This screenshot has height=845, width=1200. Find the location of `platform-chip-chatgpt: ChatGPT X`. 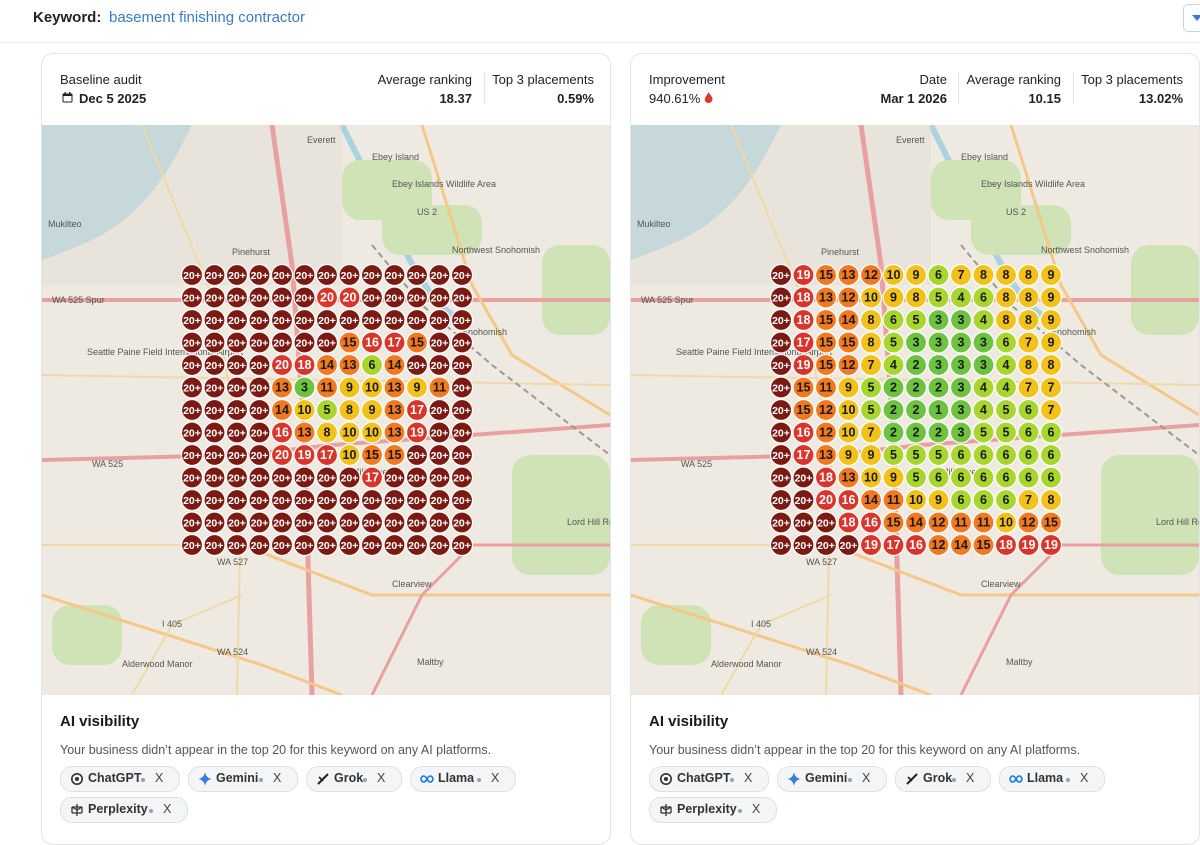

platform-chip-chatgpt: ChatGPT X is located at coordinates (120, 779).